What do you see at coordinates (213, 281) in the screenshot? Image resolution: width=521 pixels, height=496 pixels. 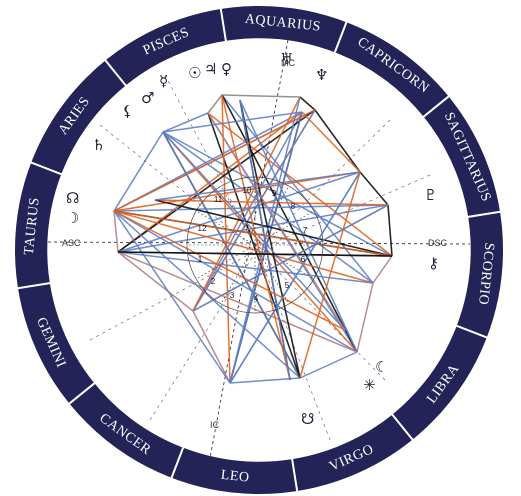 I see `house-number-2: 2` at bounding box center [213, 281].